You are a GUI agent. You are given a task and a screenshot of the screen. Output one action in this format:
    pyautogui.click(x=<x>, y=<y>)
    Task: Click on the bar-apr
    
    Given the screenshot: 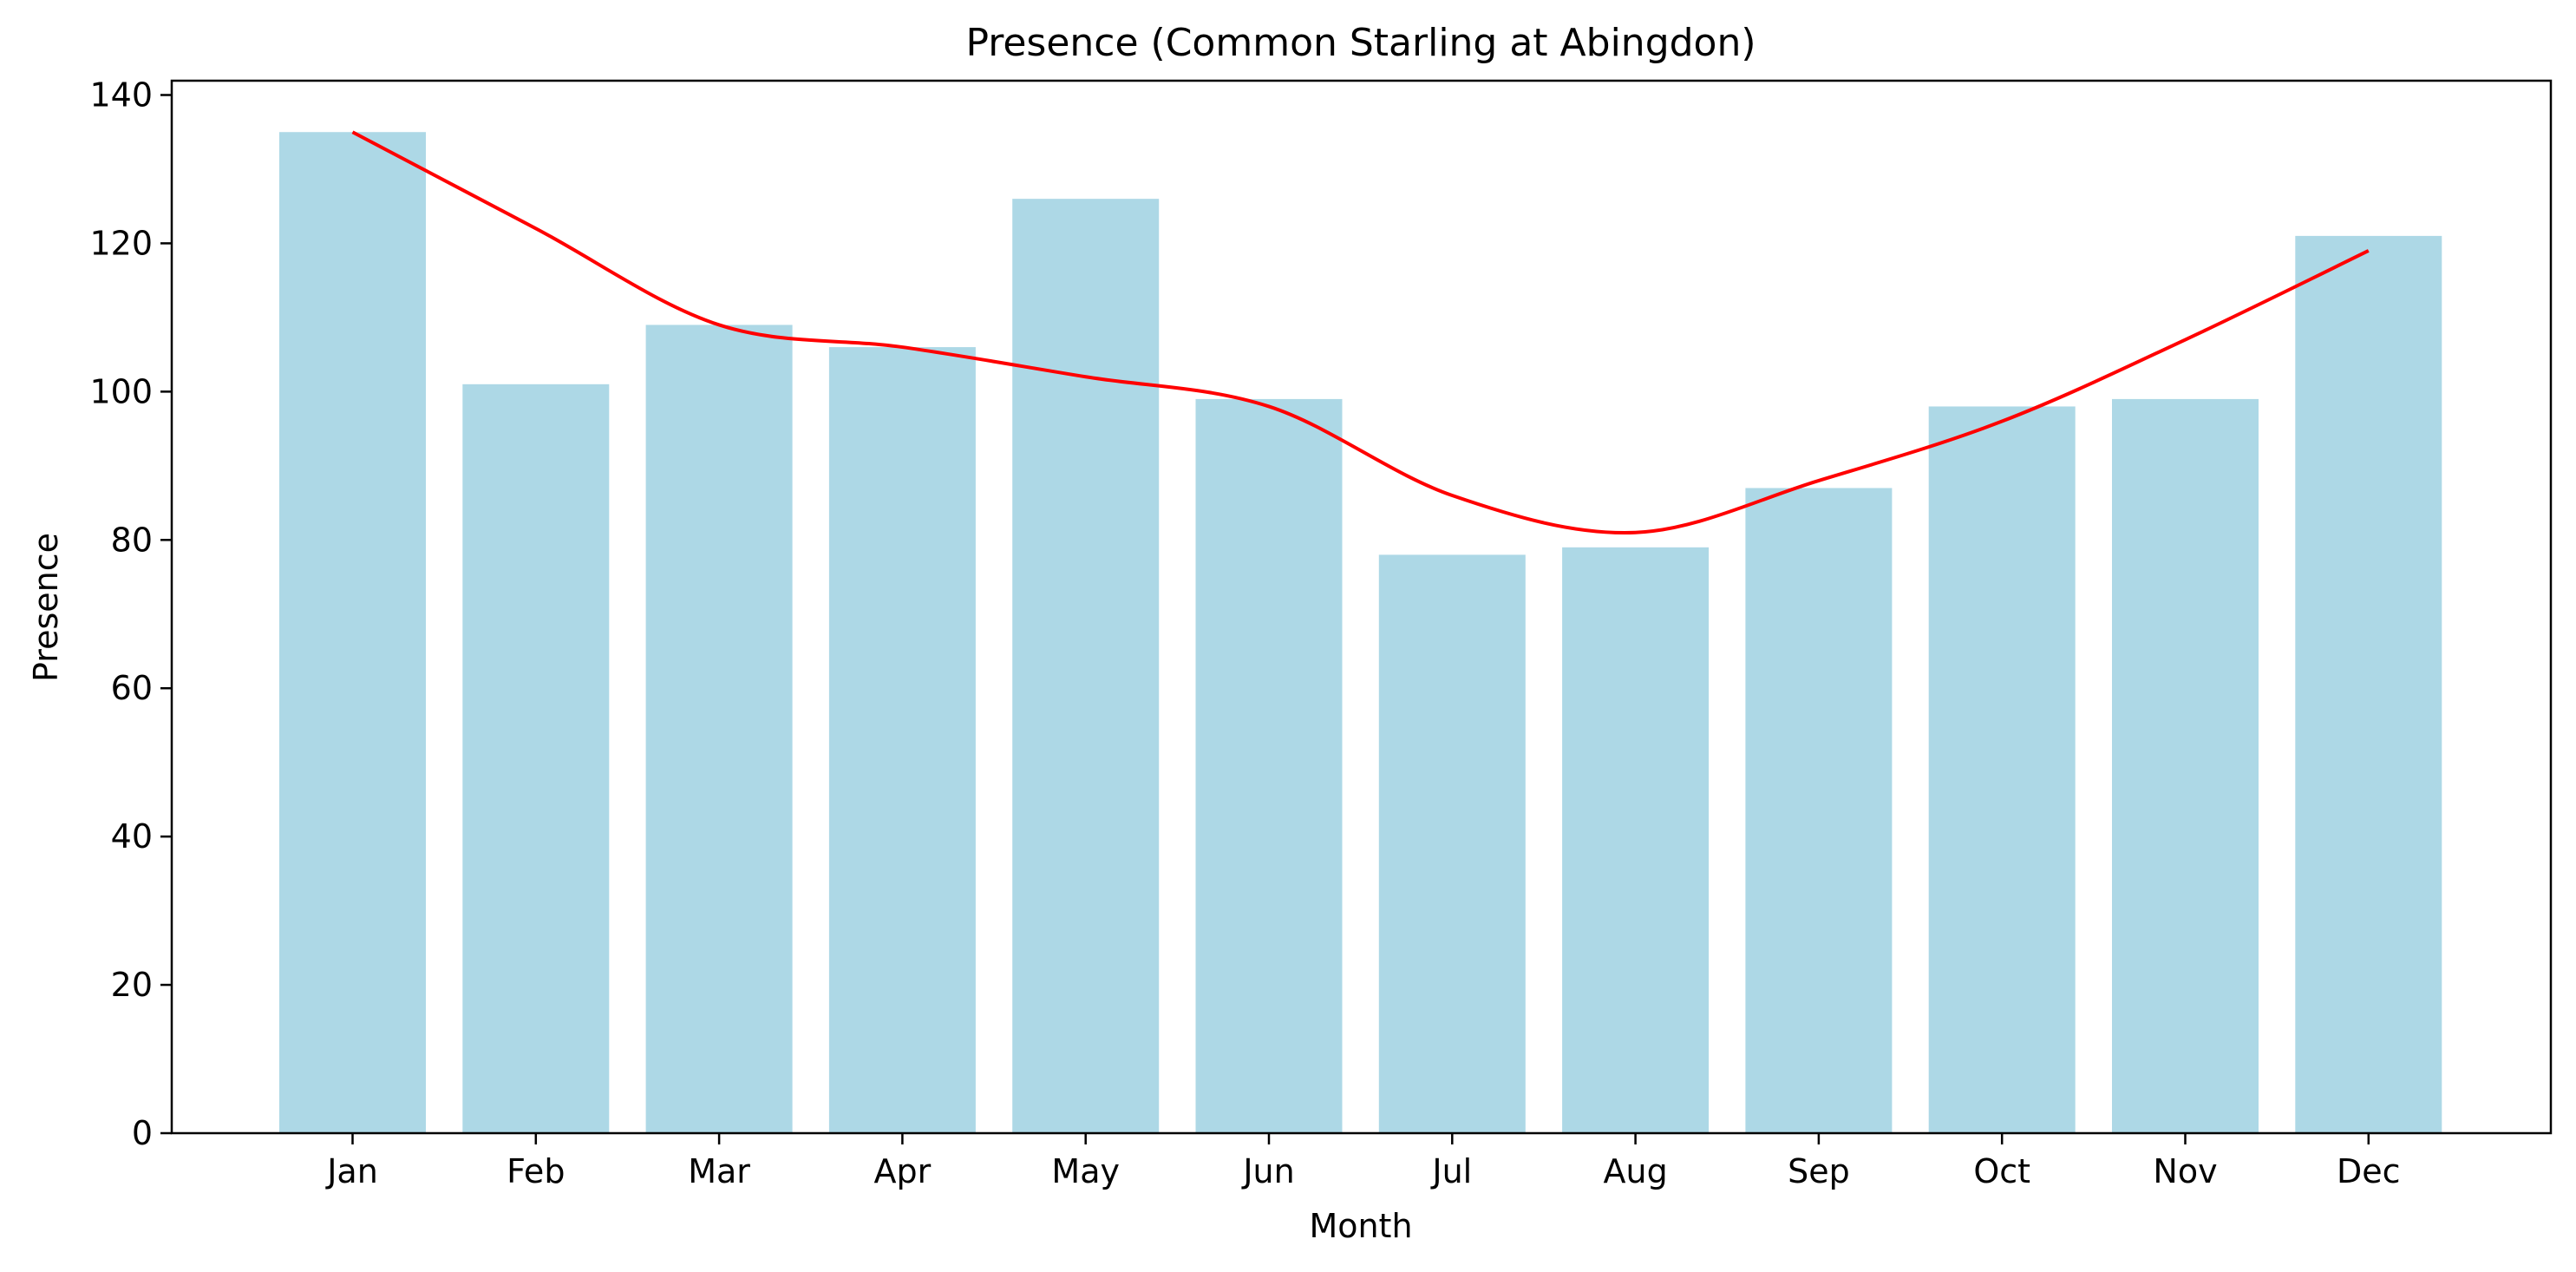 What is the action you would take?
    pyautogui.click(x=902, y=740)
    